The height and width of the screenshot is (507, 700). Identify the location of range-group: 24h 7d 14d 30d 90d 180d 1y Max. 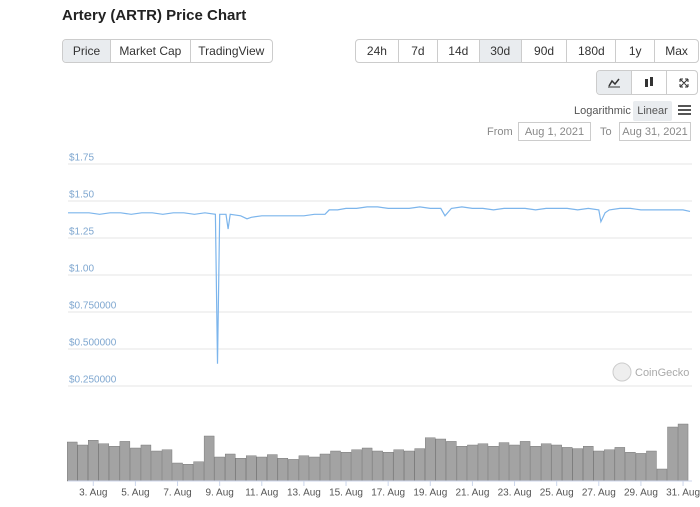
(527, 51).